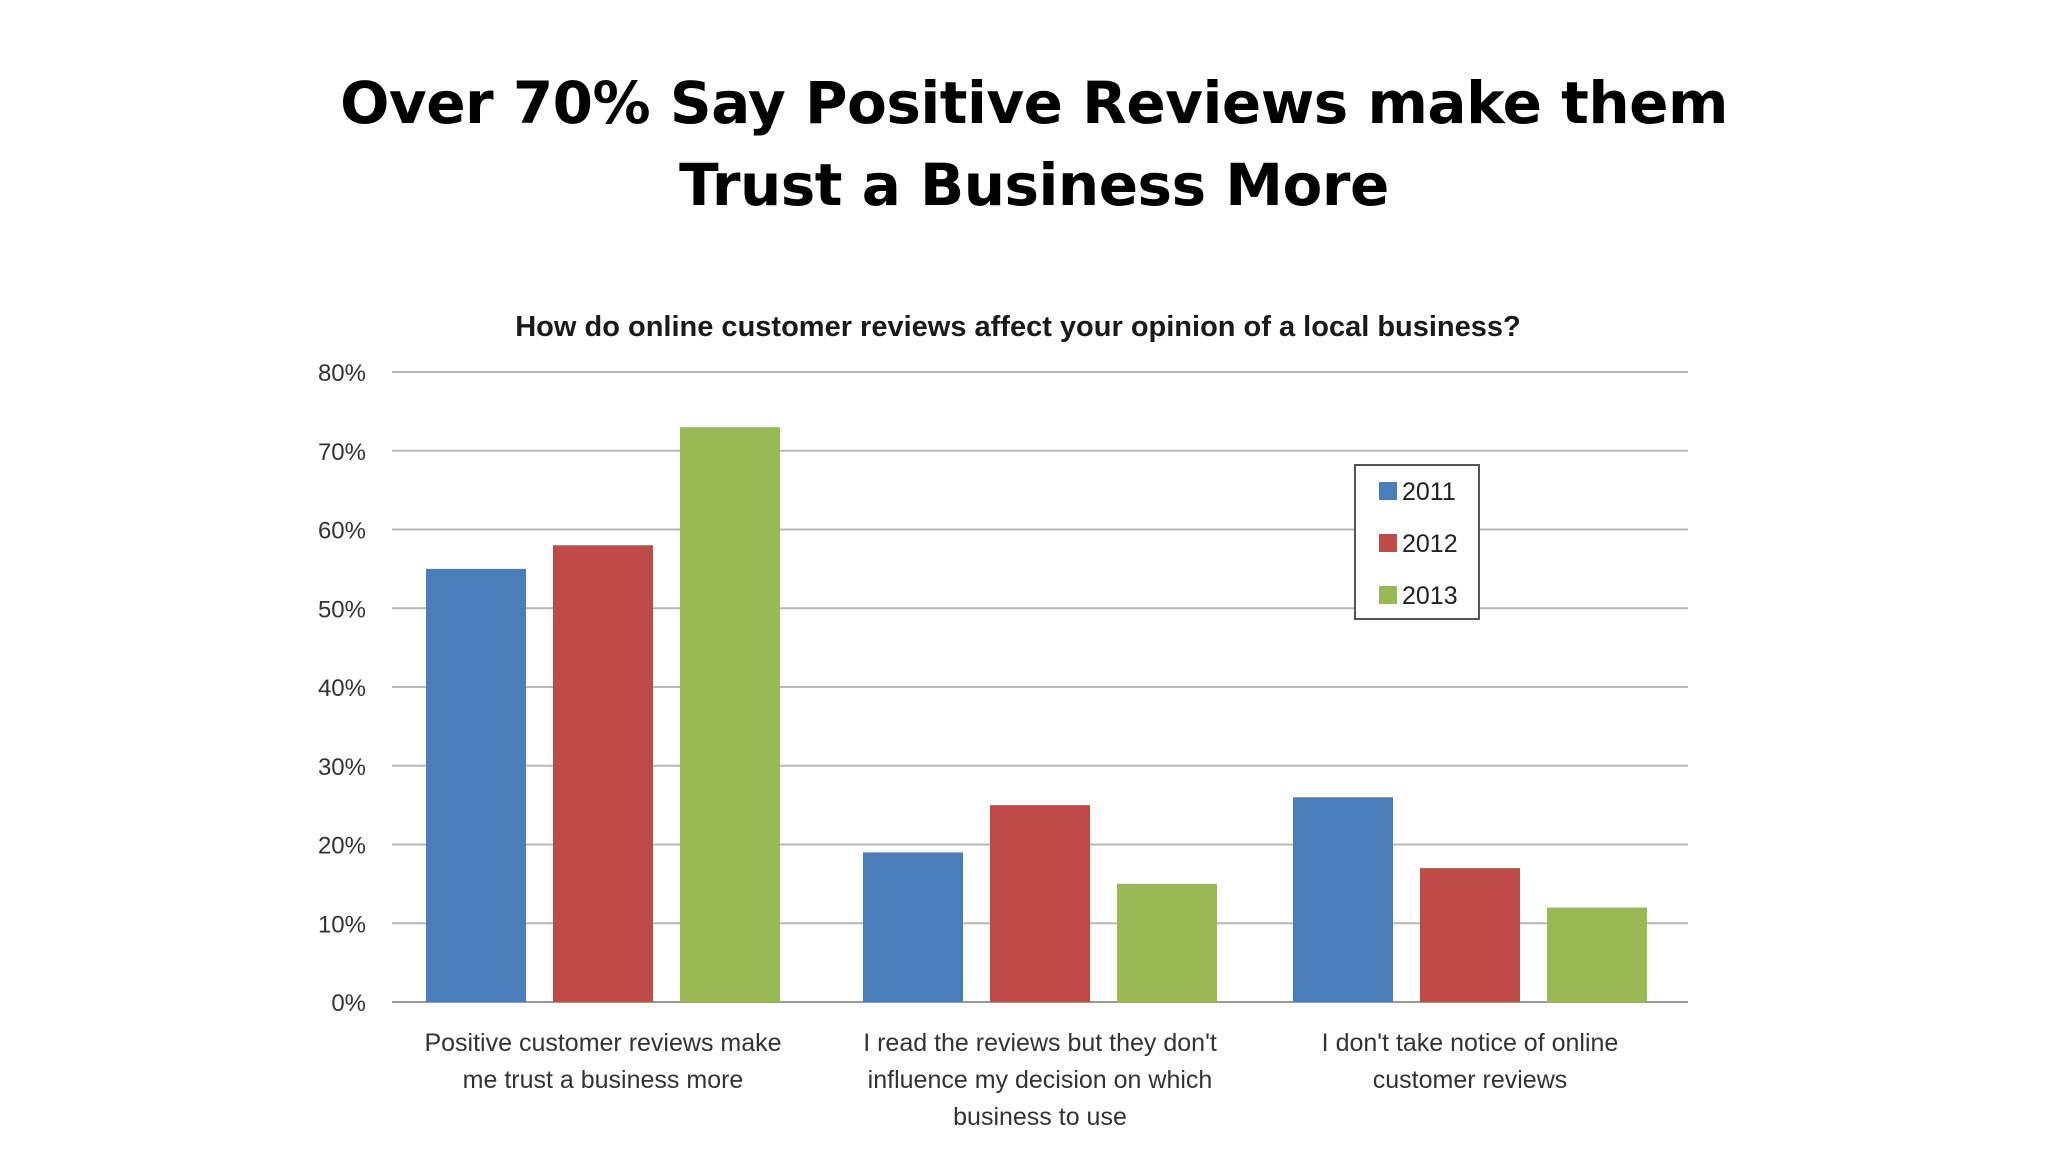 This screenshot has height=1152, width=2048. What do you see at coordinates (342, 767) in the screenshot?
I see `y-tick-label: 30%` at bounding box center [342, 767].